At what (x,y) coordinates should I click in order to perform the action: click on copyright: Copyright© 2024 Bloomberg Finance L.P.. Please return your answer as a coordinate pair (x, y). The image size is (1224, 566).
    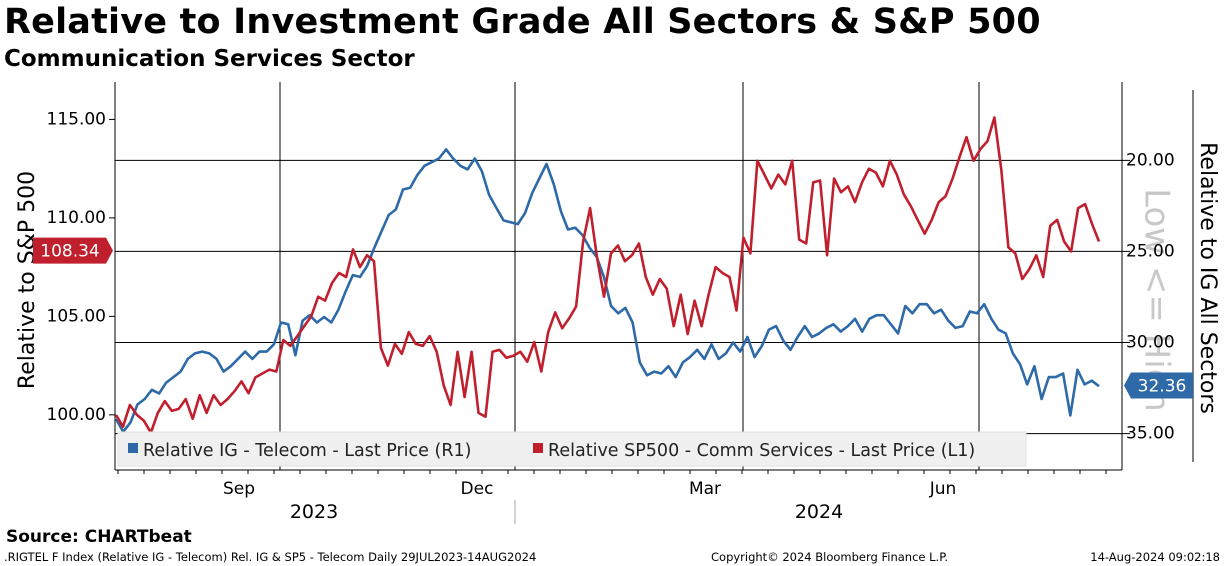
    Looking at the image, I should click on (829, 557).